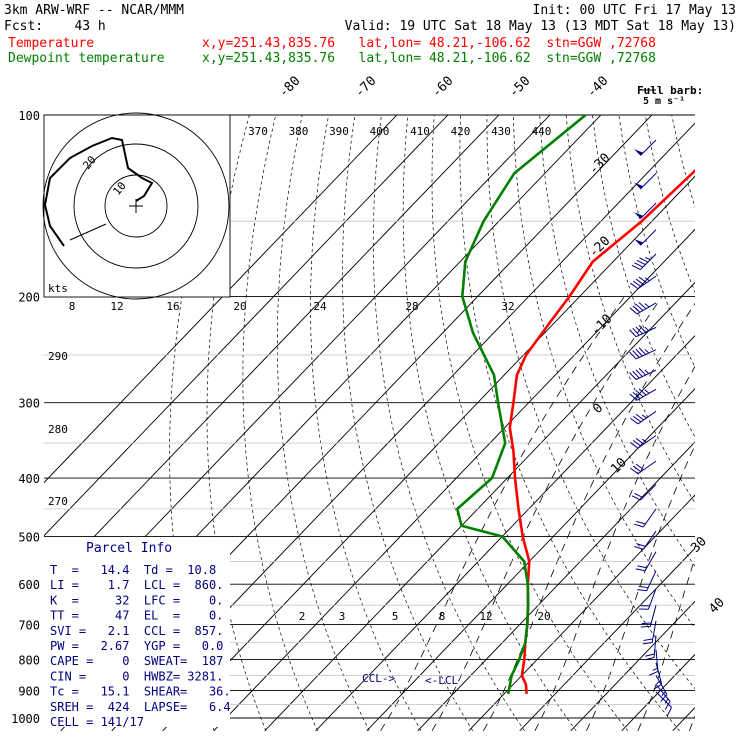 This screenshot has width=740, height=740. What do you see at coordinates (136, 676) in the screenshot?
I see `parcel-info-row: CIN = 0 HWBZ= 3281.` at bounding box center [136, 676].